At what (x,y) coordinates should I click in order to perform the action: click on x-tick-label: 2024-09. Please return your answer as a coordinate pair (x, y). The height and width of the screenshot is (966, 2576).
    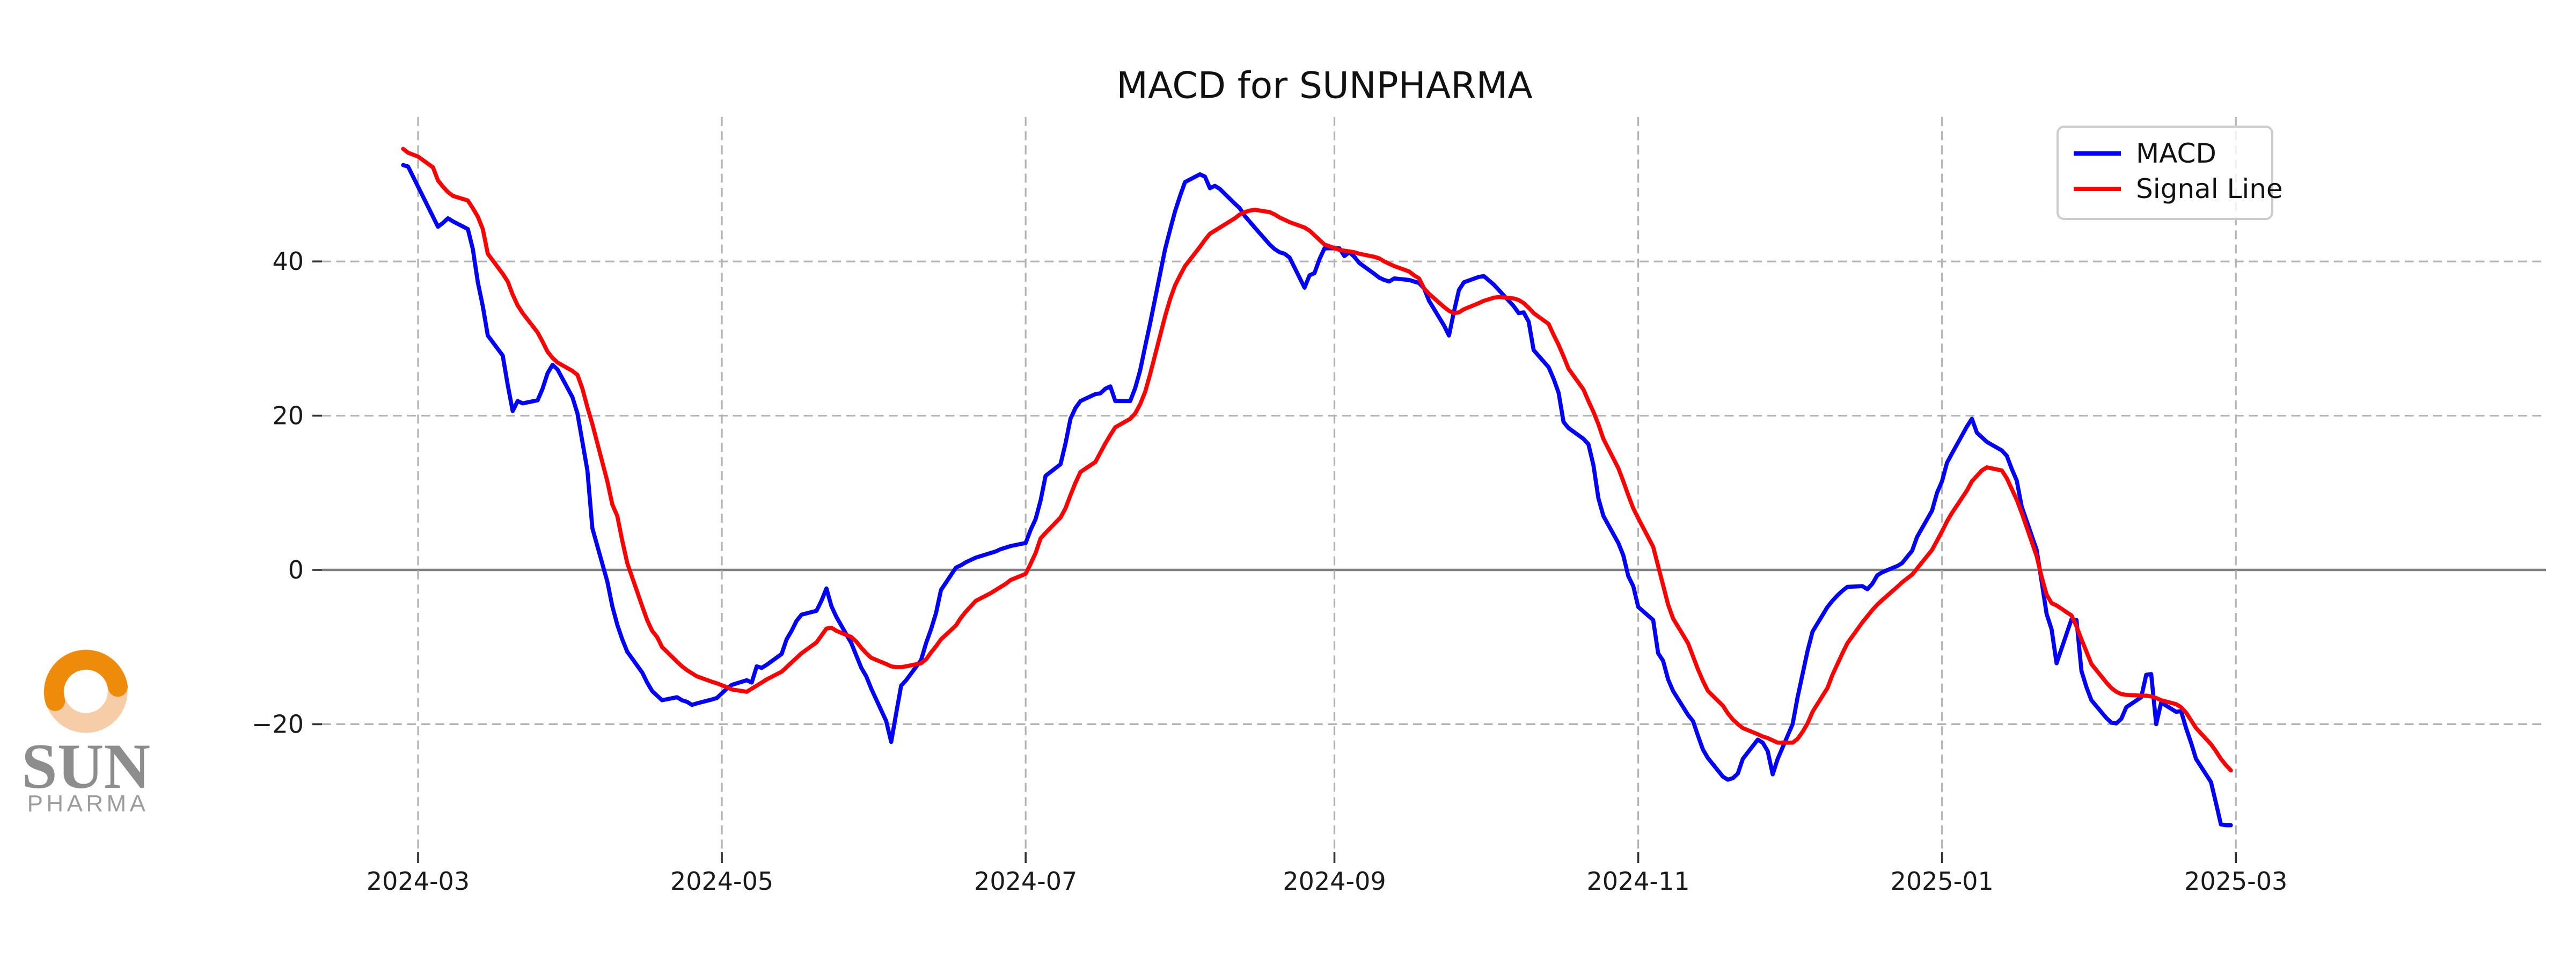
    Looking at the image, I should click on (1334, 881).